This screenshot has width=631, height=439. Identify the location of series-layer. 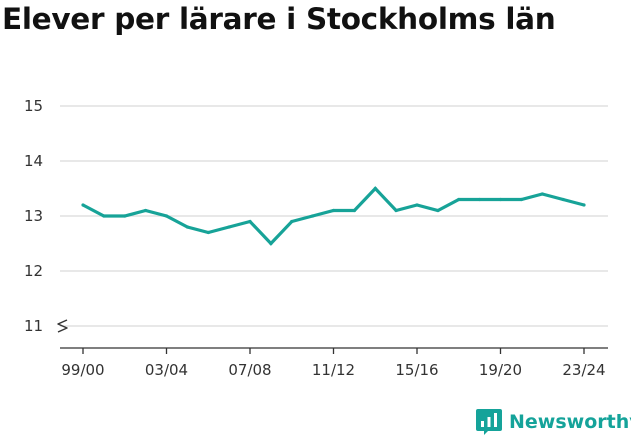
(333, 216).